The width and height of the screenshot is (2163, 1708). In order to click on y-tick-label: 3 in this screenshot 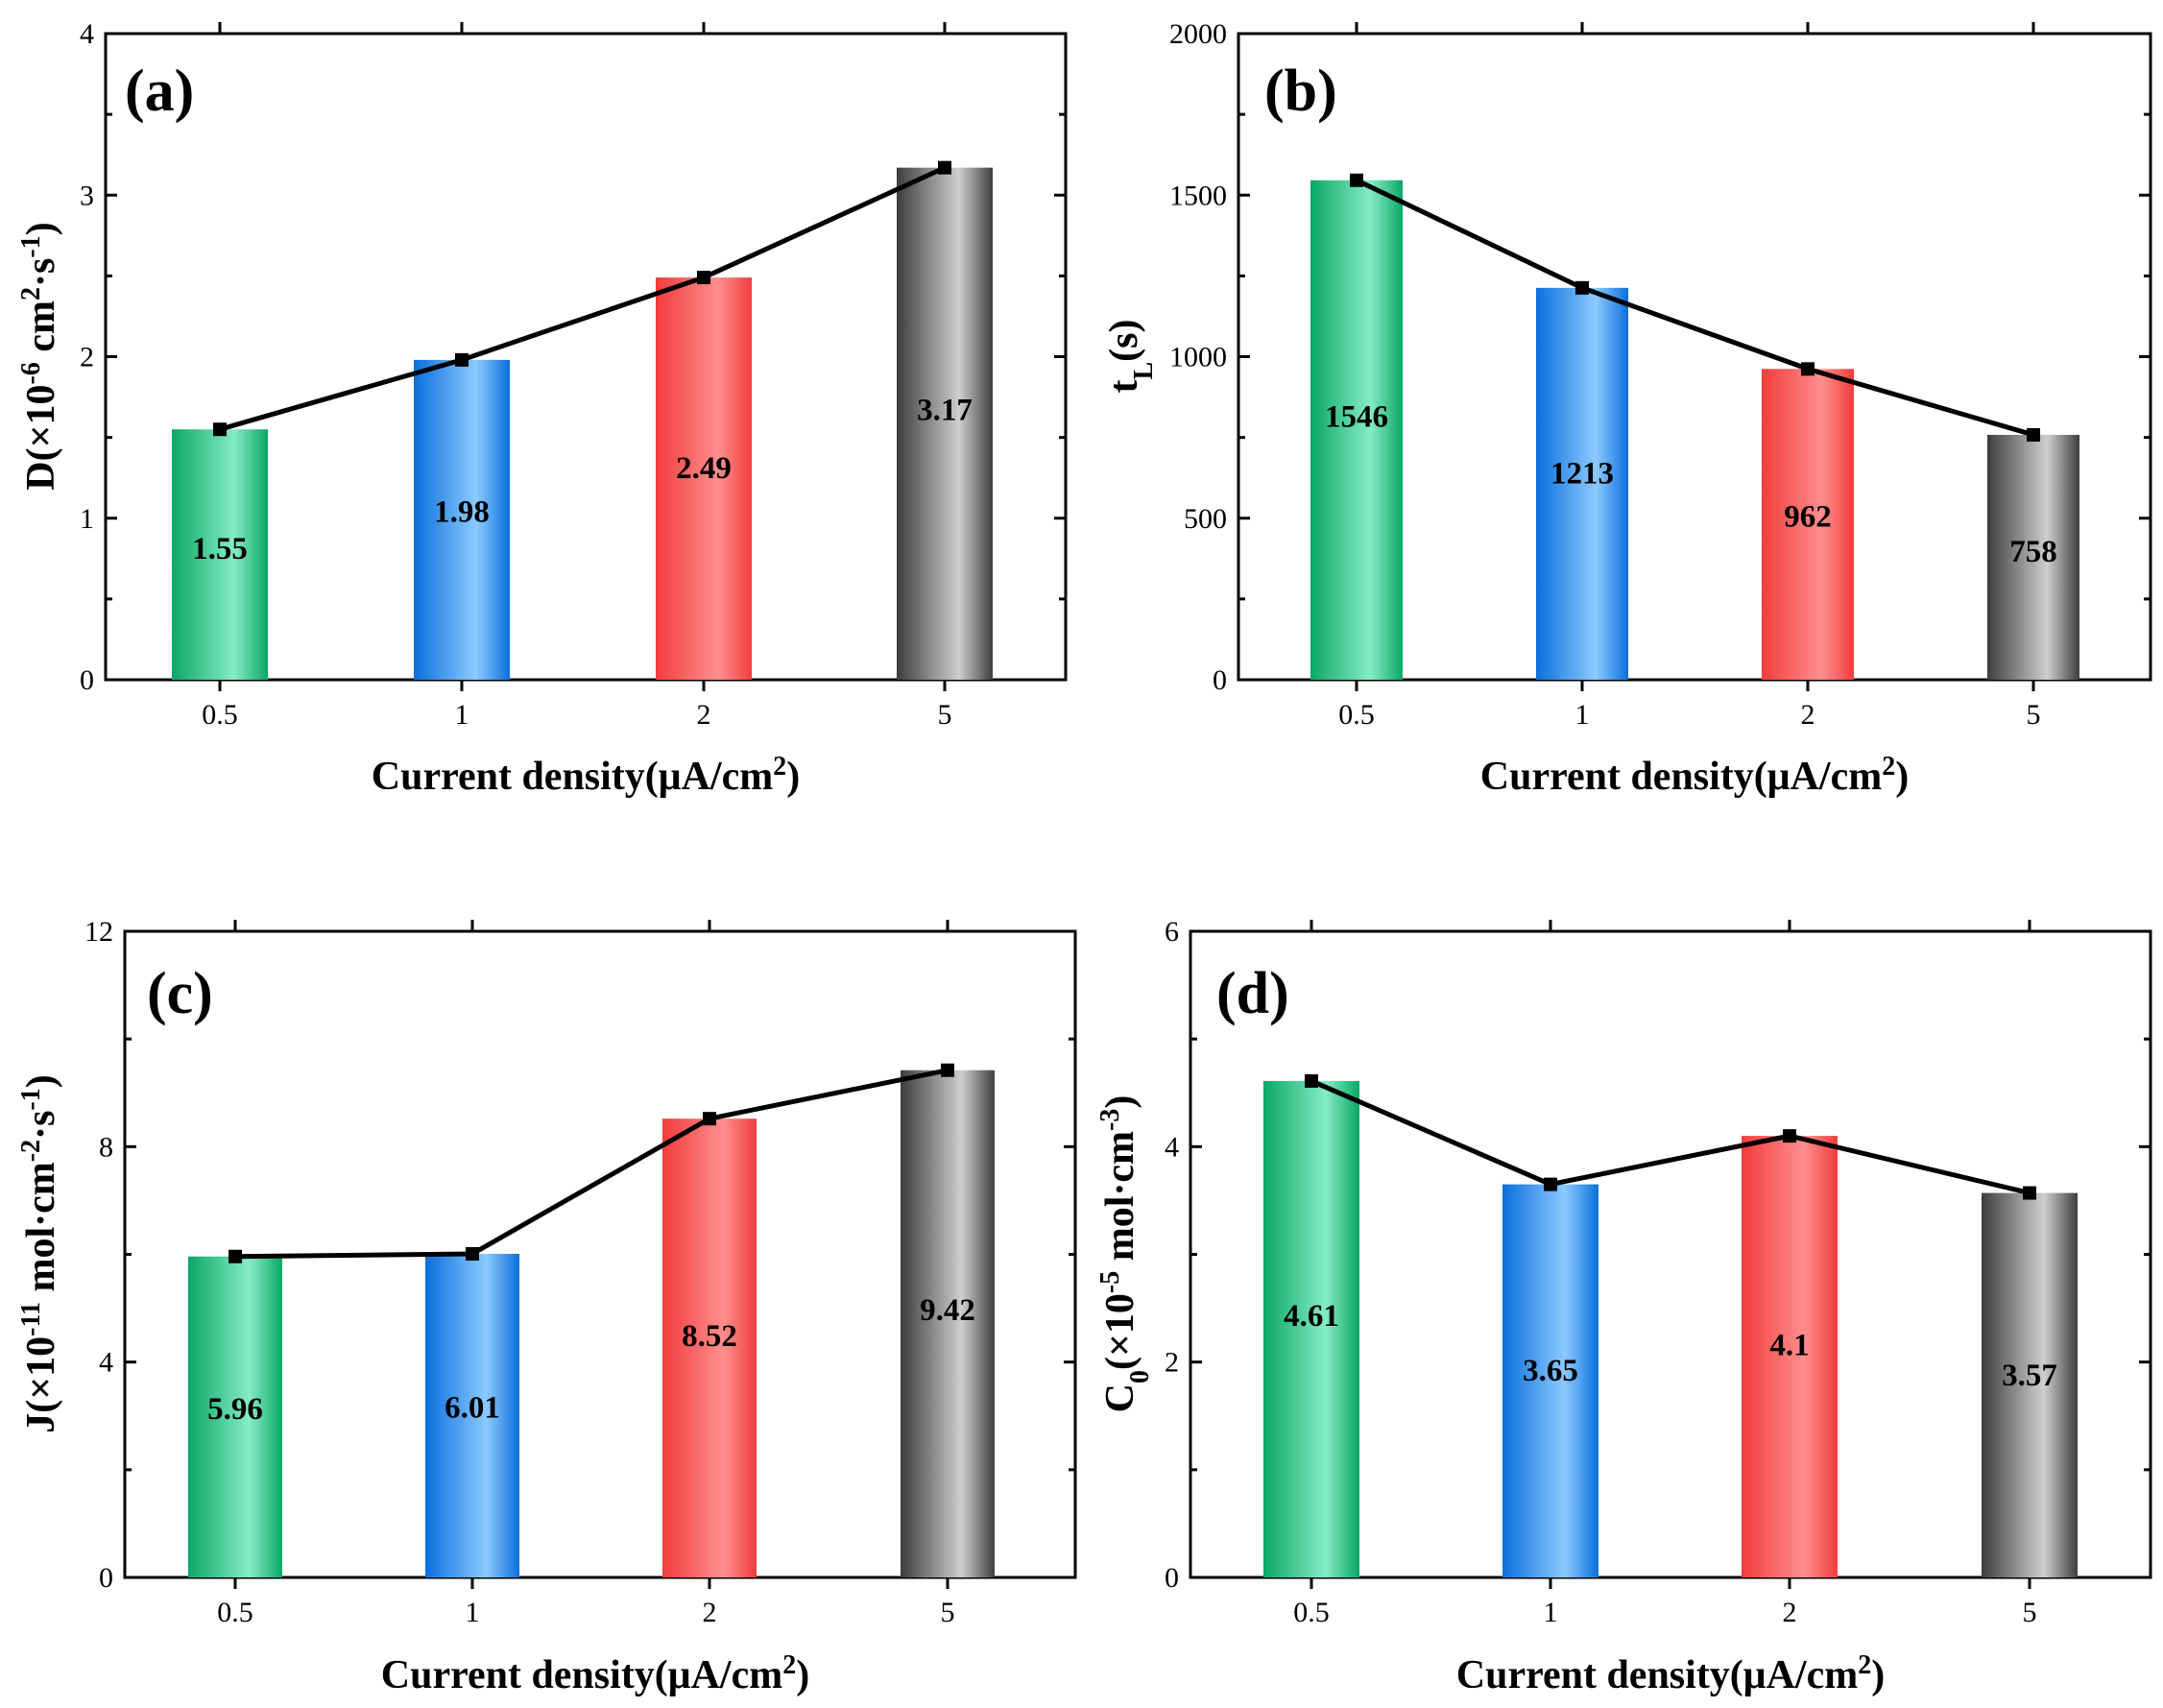, I will do `click(87, 196)`.